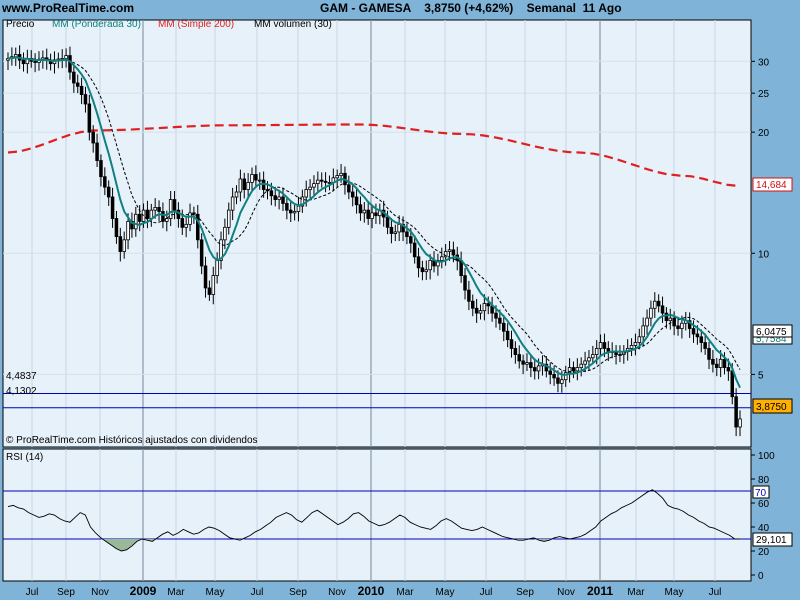  I want to click on ma30-value: 6,0475, so click(771, 332).